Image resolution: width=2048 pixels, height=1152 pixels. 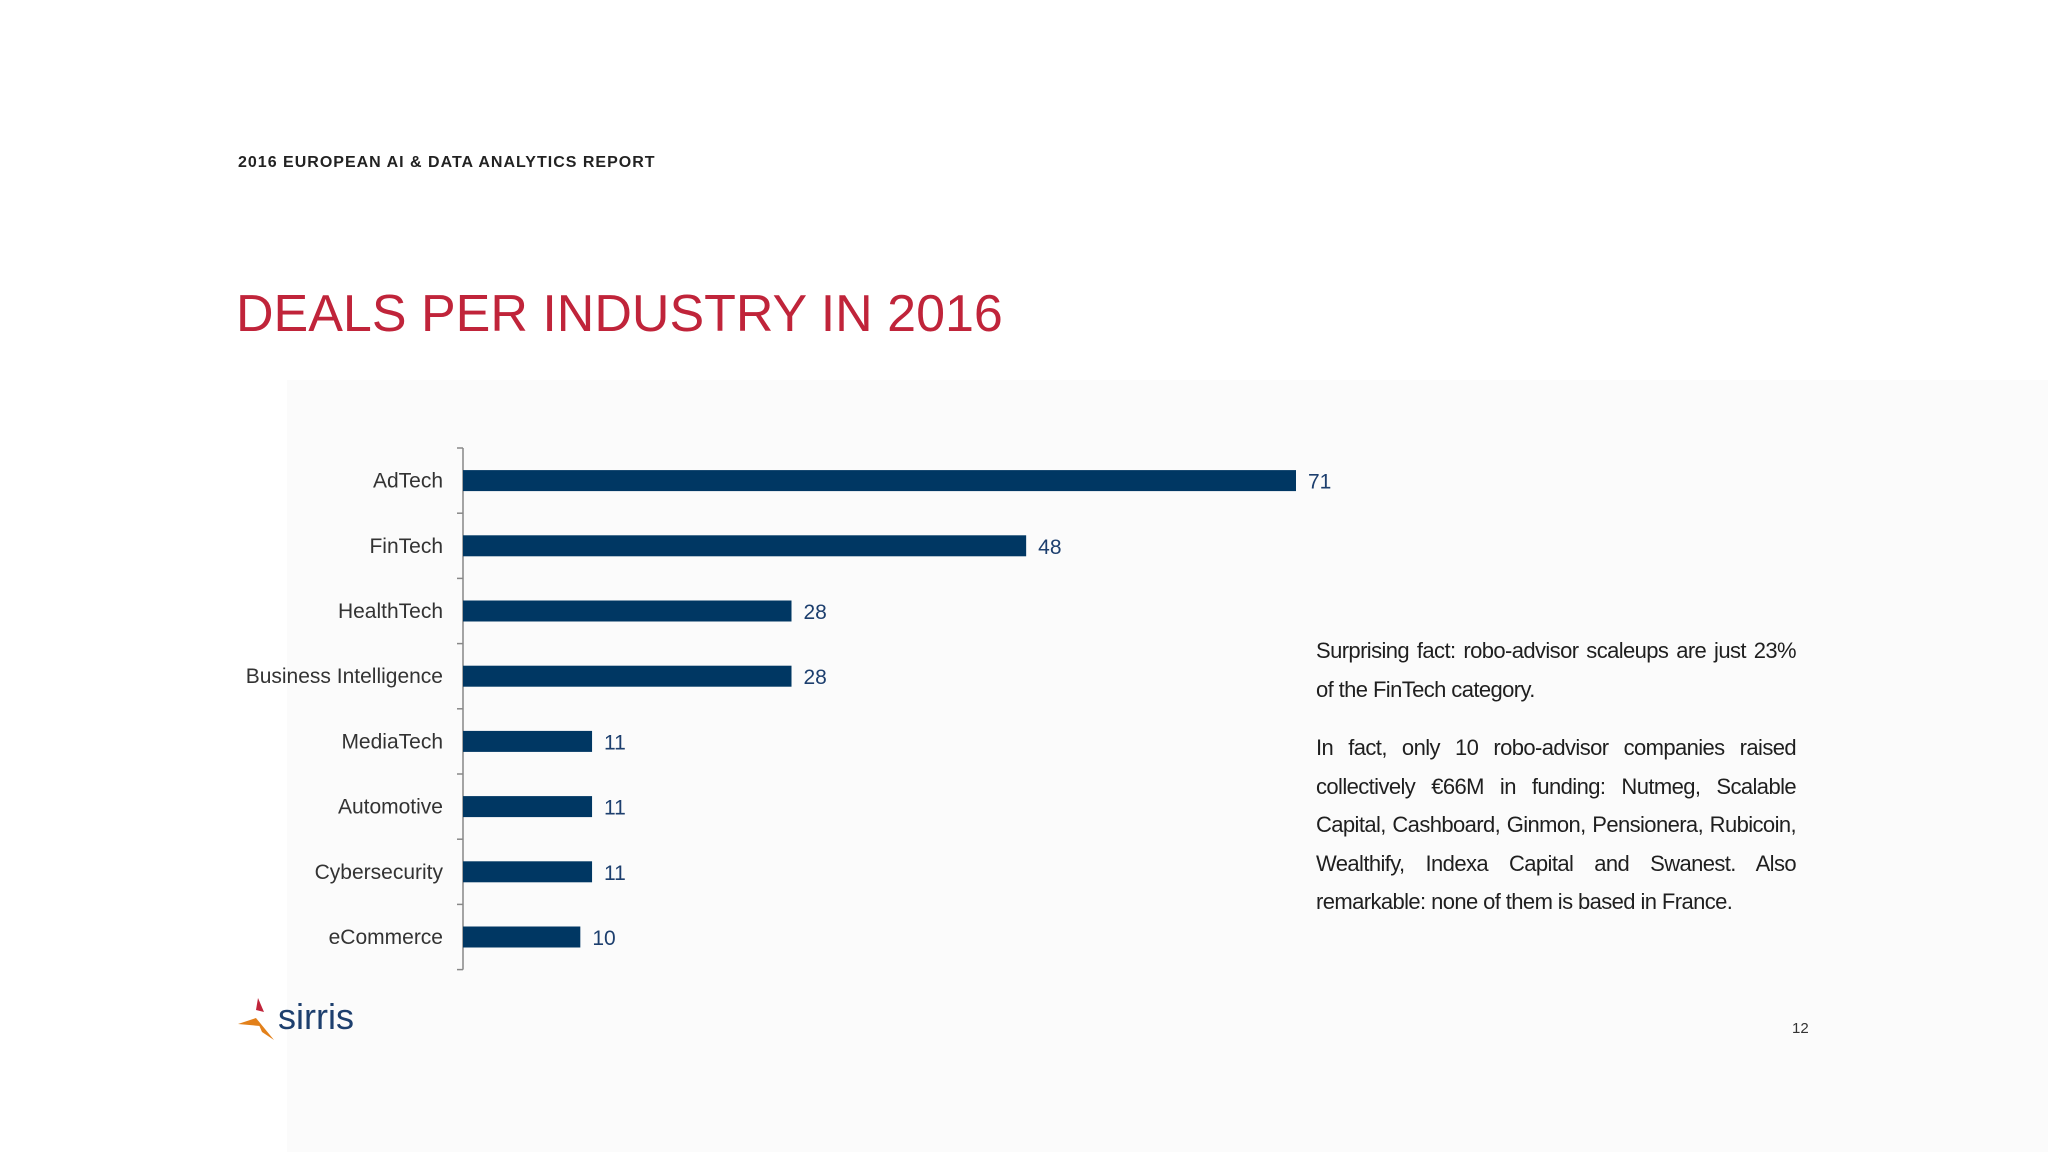 What do you see at coordinates (406, 546) in the screenshot?
I see `category-label: FinTech` at bounding box center [406, 546].